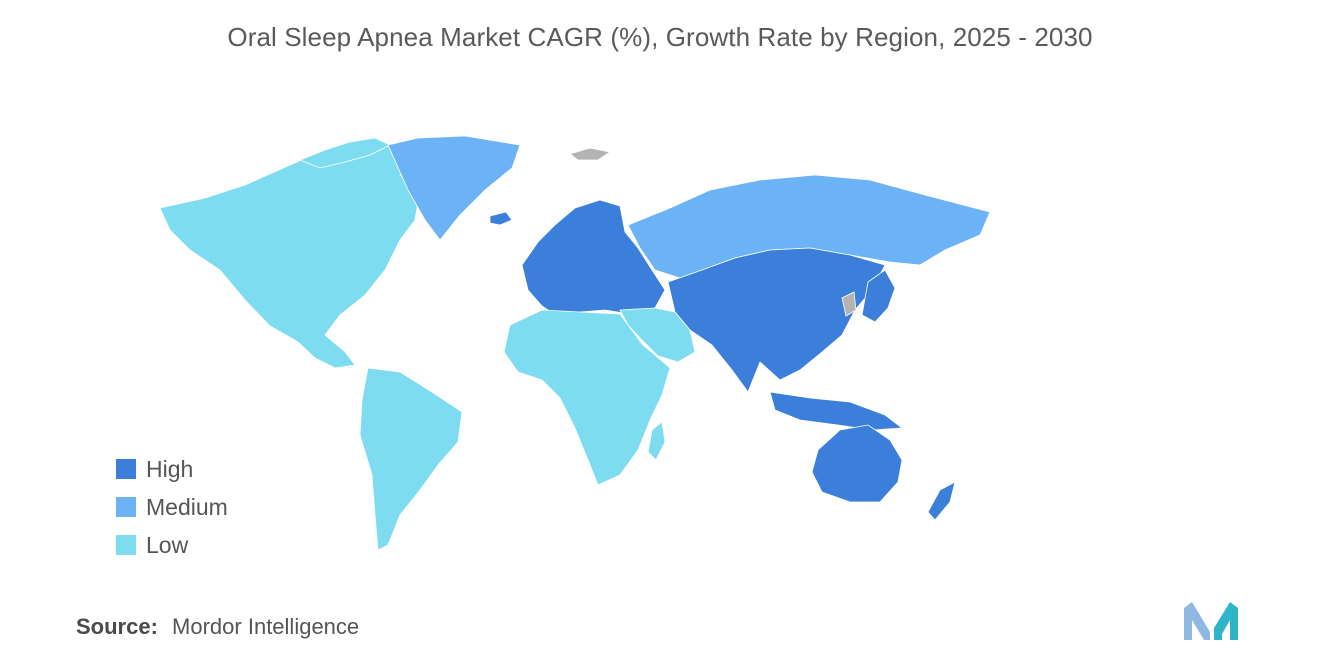  Describe the element at coordinates (1211, 621) in the screenshot. I see `mordor-intelligence-logo-icon` at that location.